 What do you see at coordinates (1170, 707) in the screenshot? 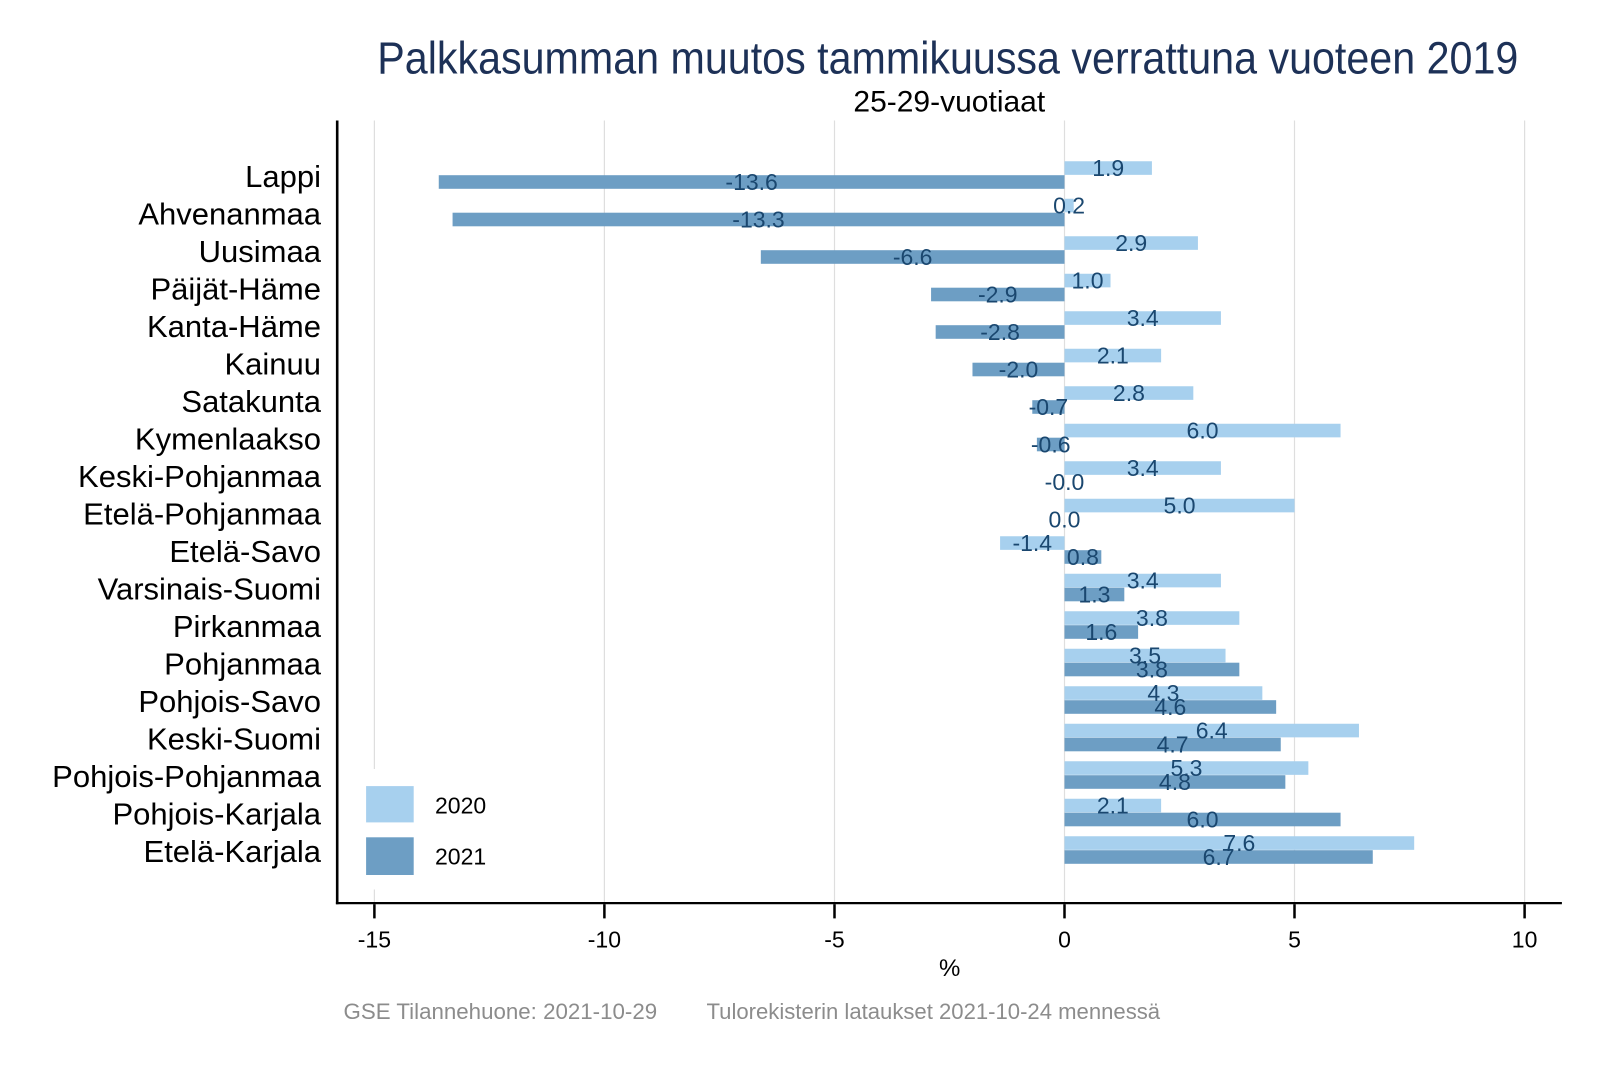
I see `svg-text: 4.6` at bounding box center [1170, 707].